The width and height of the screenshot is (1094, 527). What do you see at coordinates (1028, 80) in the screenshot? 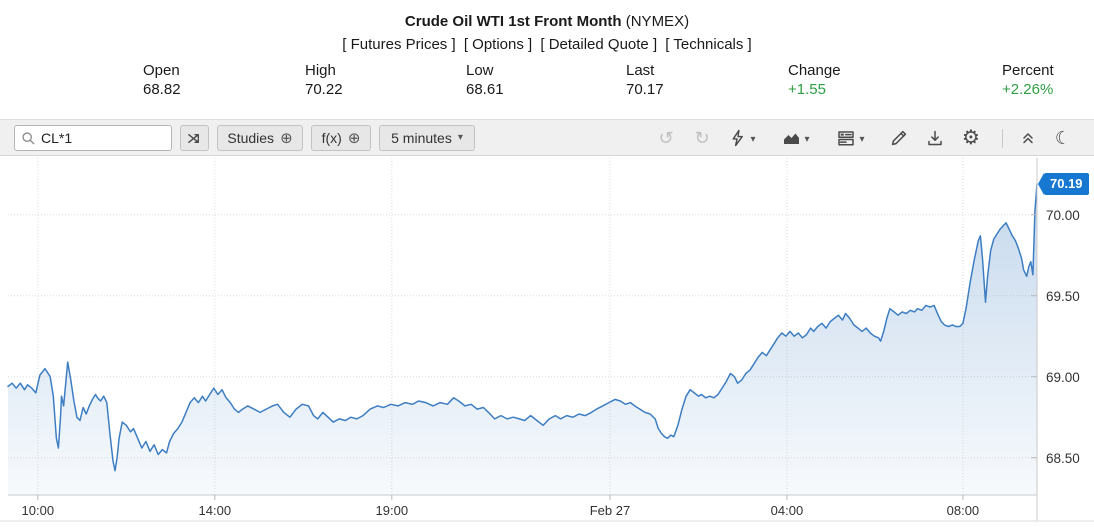
I see `stat-percent: Percent +2.26%` at bounding box center [1028, 80].